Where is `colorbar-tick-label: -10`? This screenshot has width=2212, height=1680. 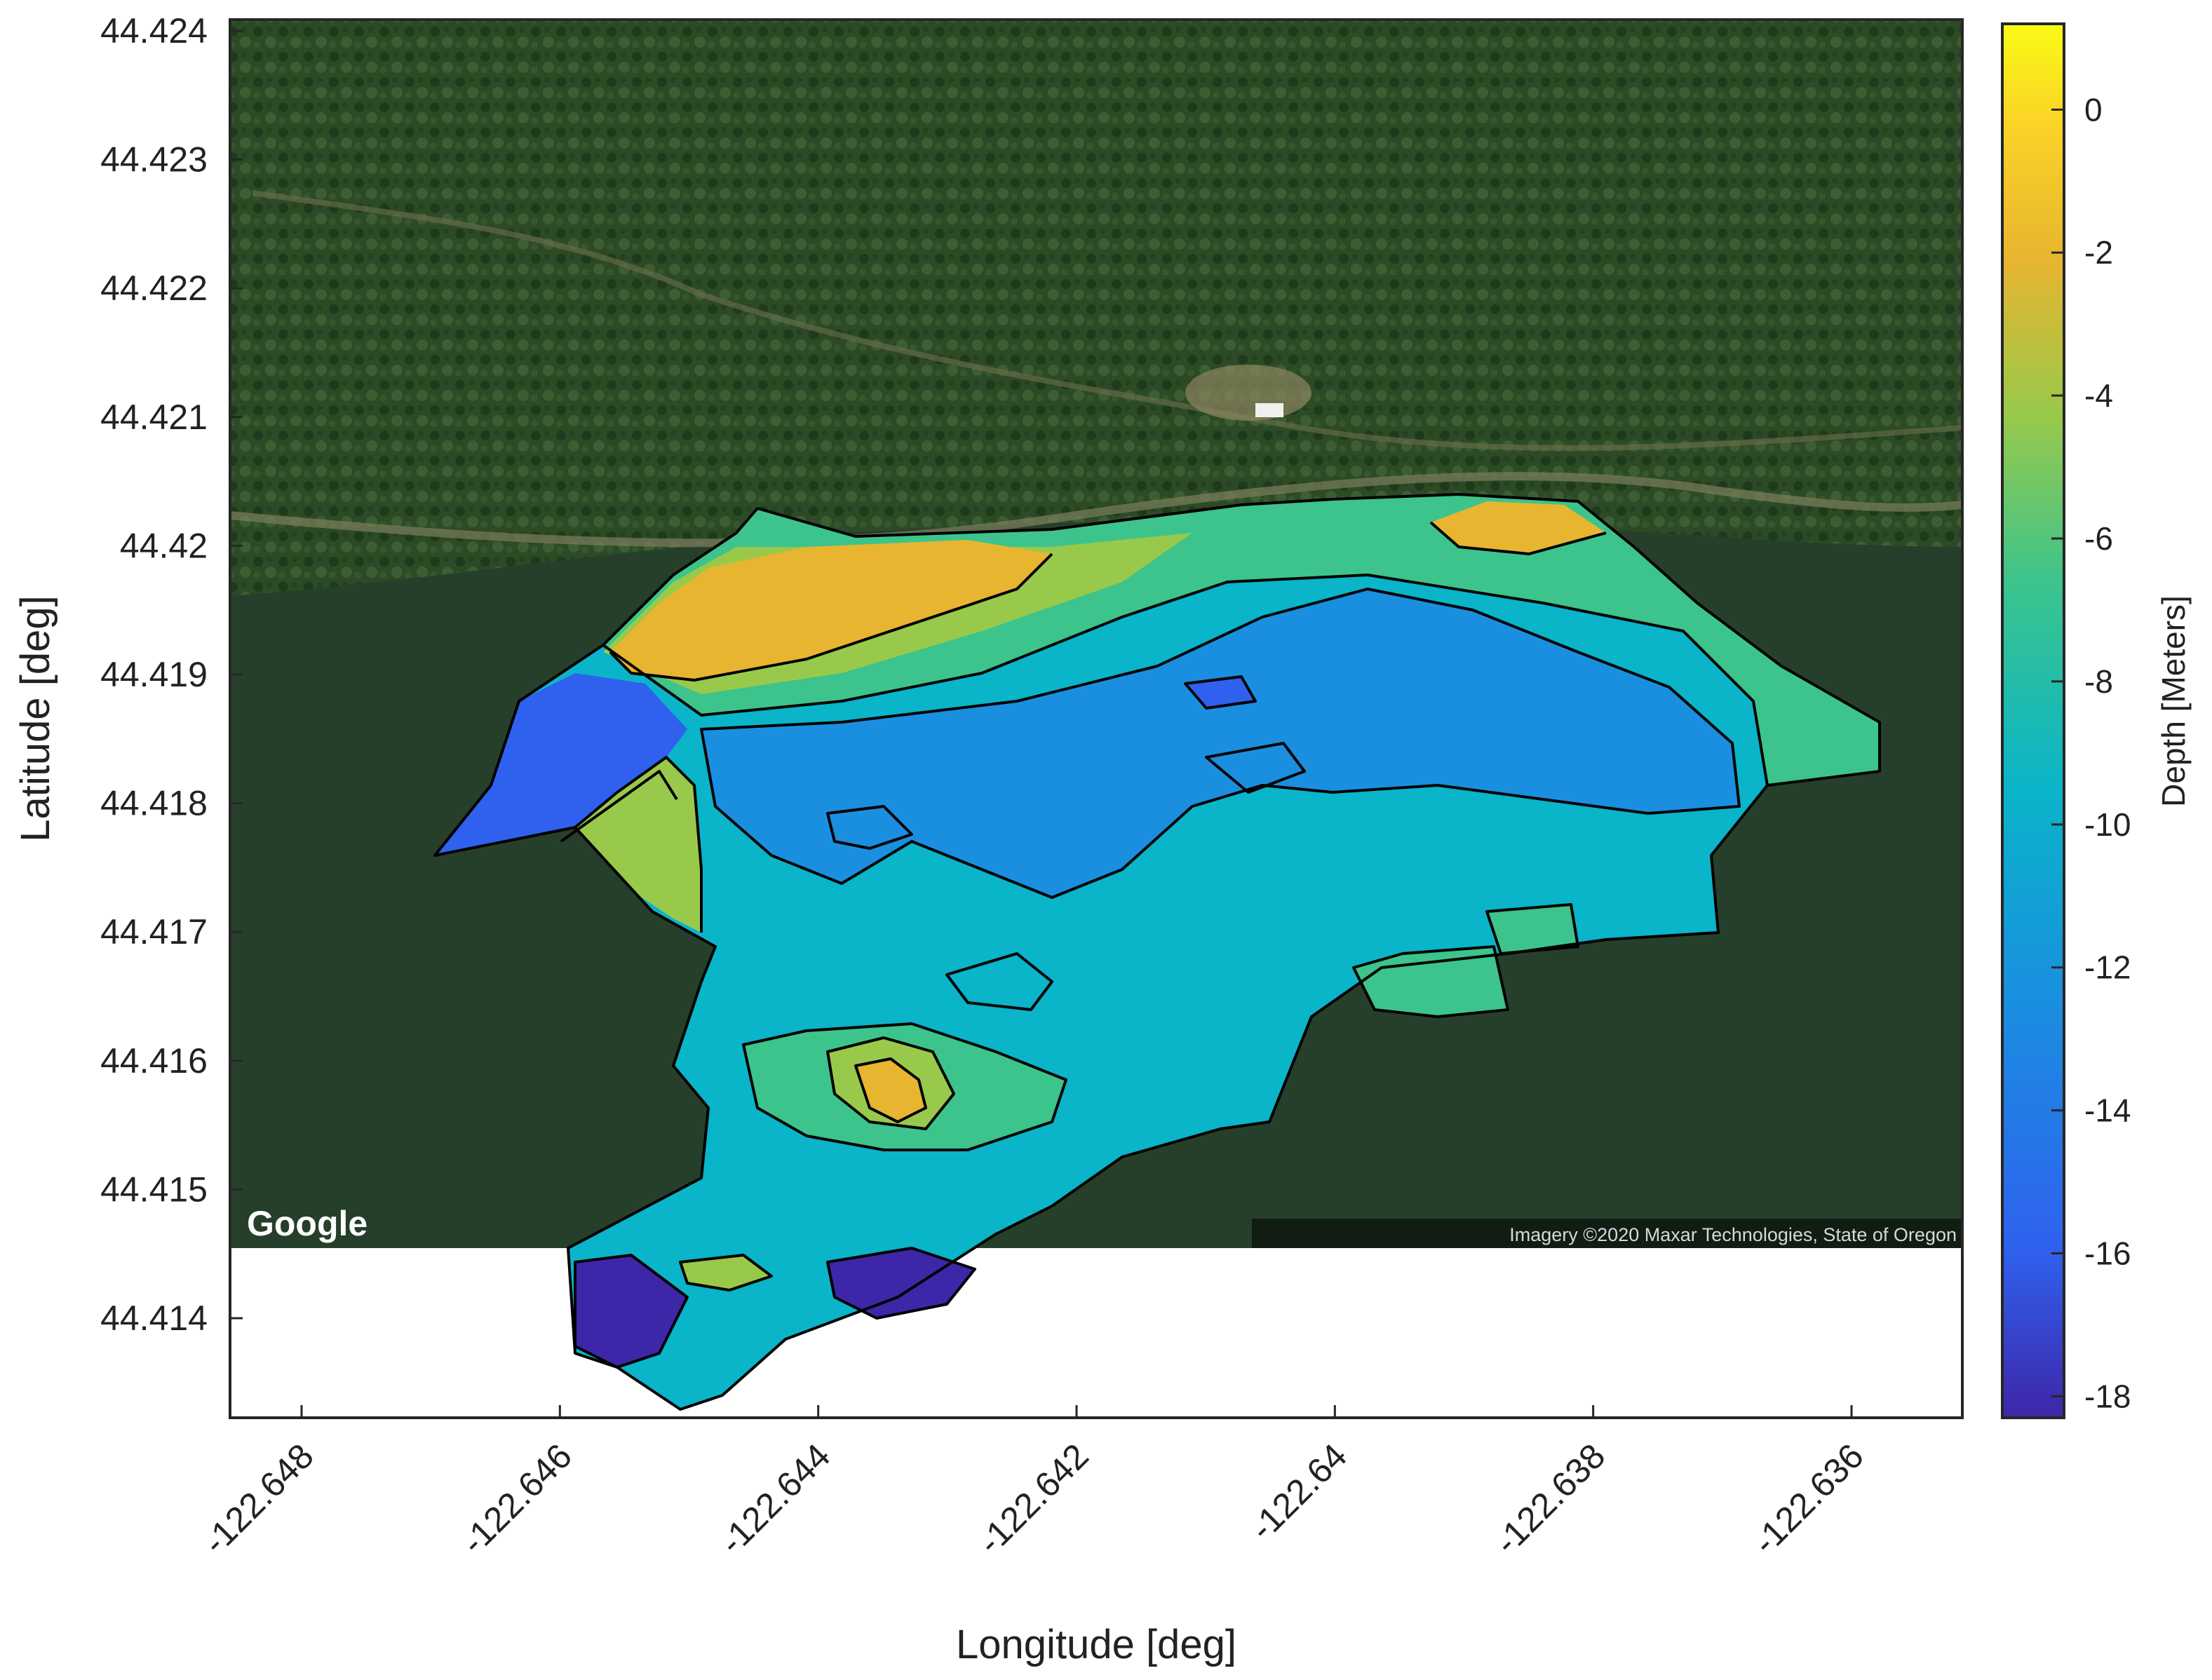
colorbar-tick-label: -10 is located at coordinates (2107, 824).